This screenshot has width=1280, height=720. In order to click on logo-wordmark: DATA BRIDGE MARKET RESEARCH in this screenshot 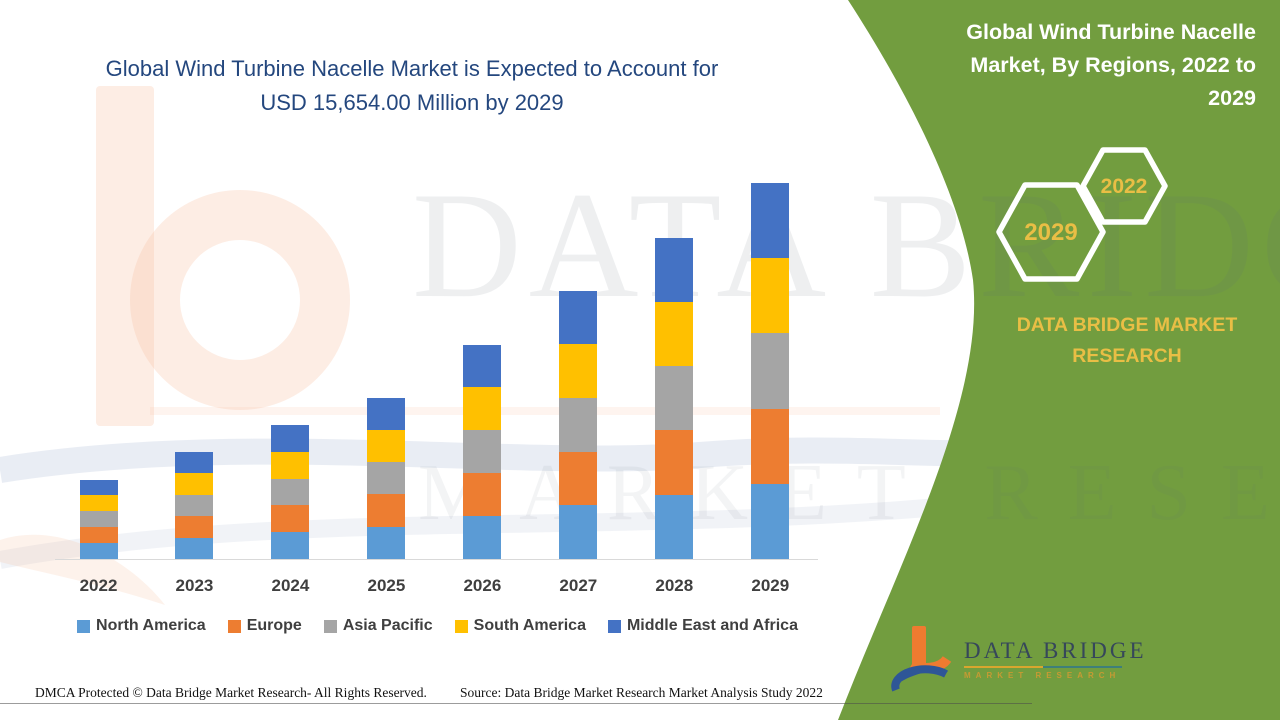, I will do `click(1055, 659)`.